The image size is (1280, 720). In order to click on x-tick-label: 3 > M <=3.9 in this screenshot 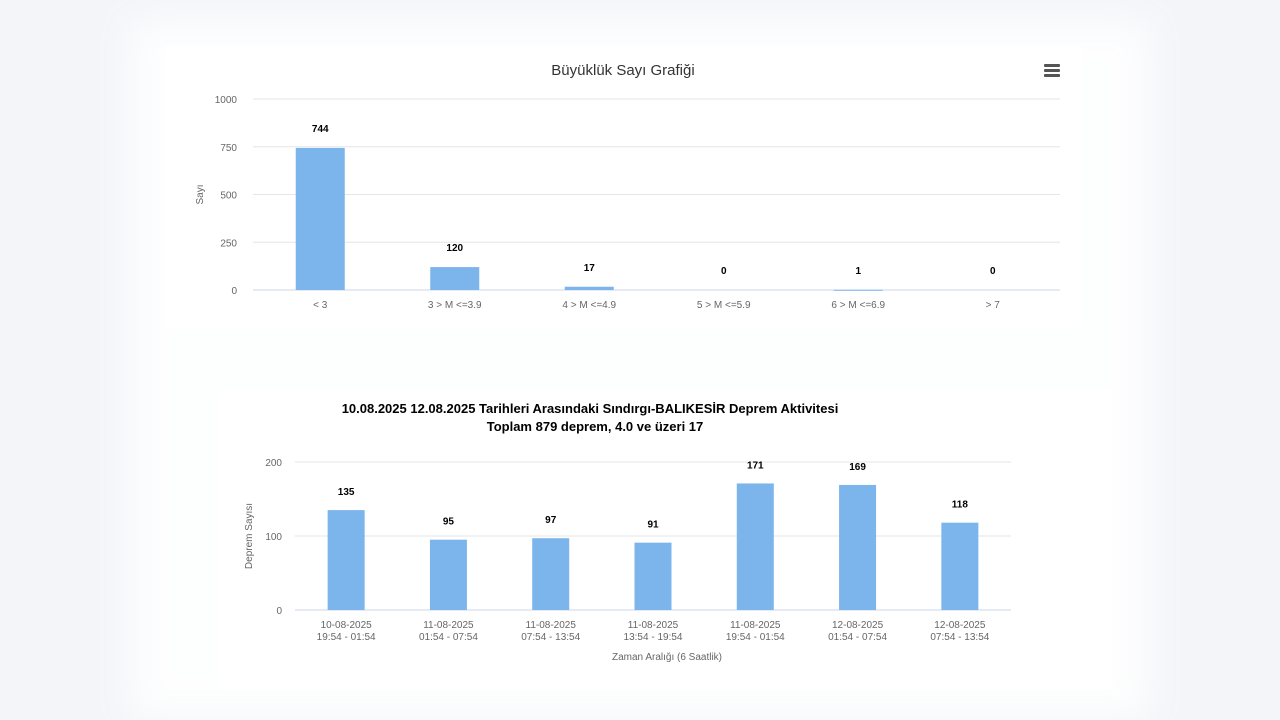, I will do `click(455, 305)`.